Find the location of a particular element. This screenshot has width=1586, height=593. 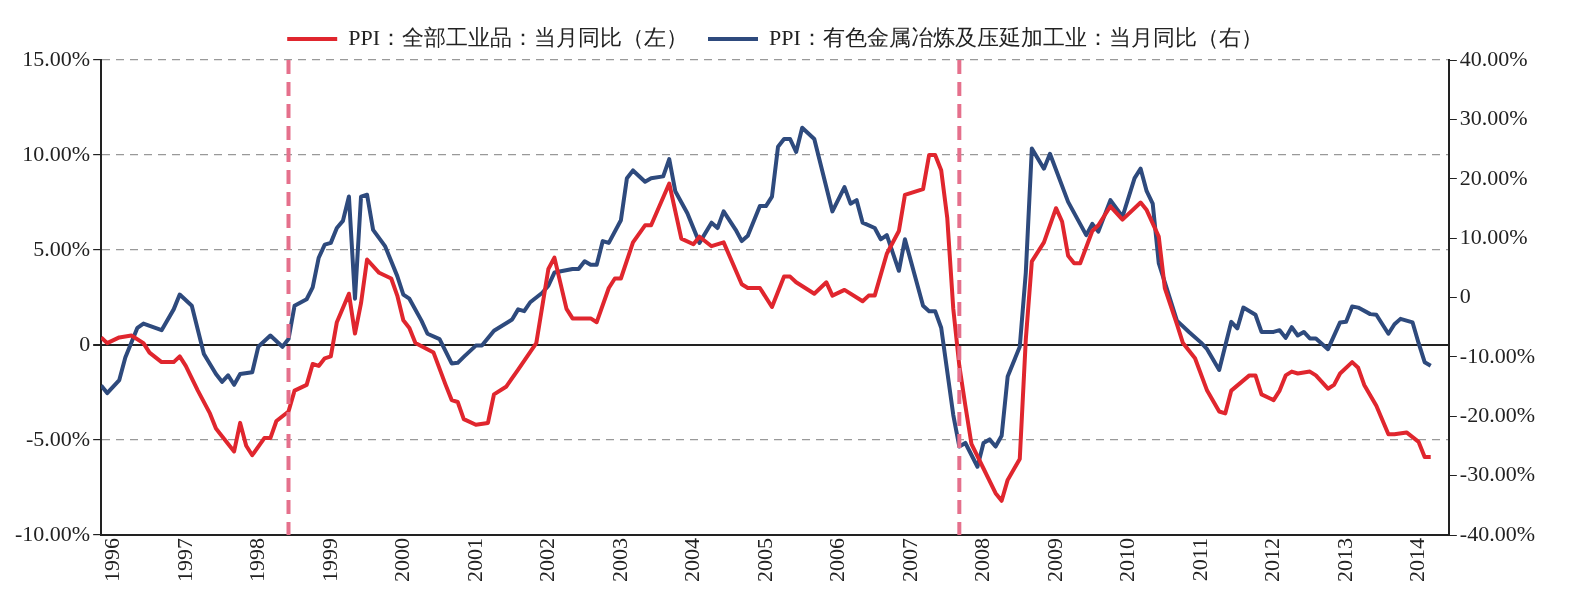

x-tick-label: 2000 is located at coordinates (402, 560).